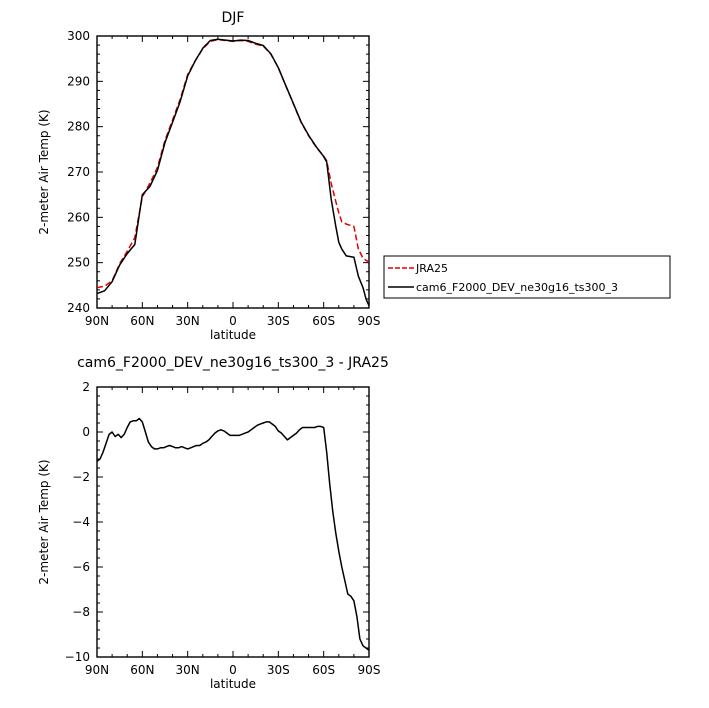 This screenshot has height=708, width=709. Describe the element at coordinates (86, 387) in the screenshot. I see `y-tick-label: 2` at that location.